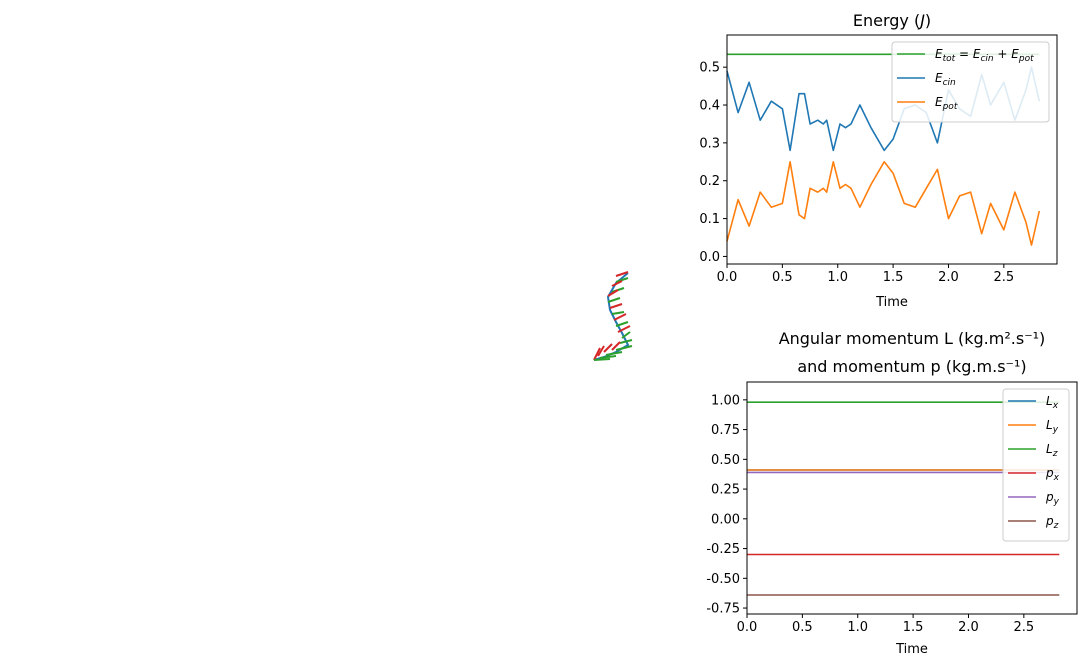  What do you see at coordinates (945, 79) in the screenshot?
I see `energy-legend-label: Ecin​` at bounding box center [945, 79].